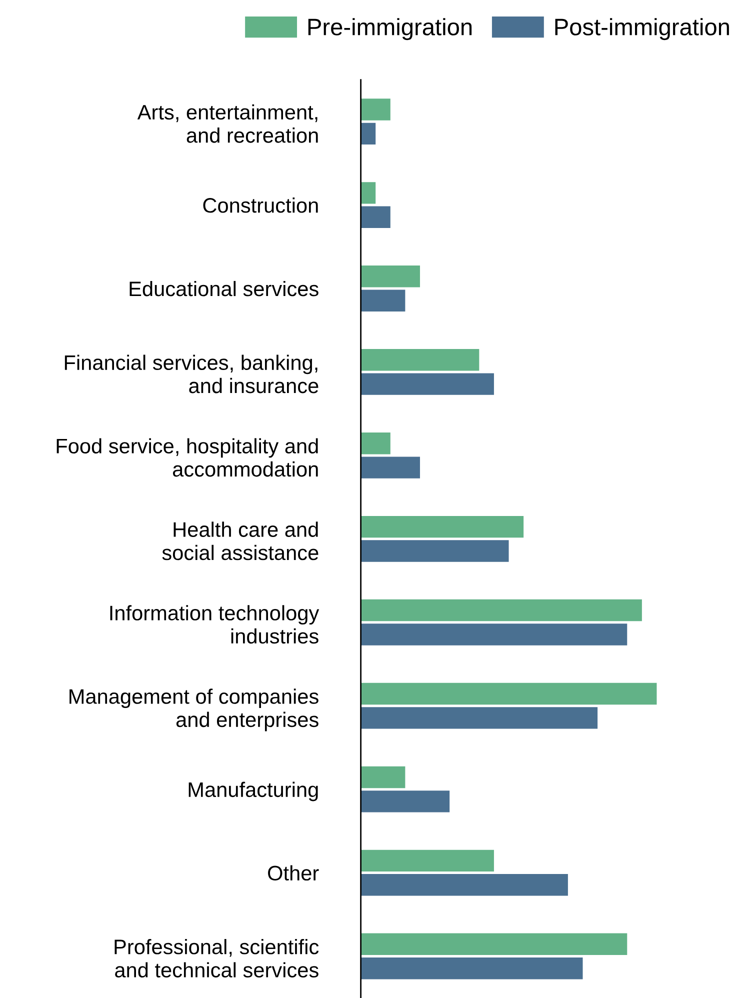  What do you see at coordinates (293, 873) in the screenshot?
I see `y-tick-label: Other` at bounding box center [293, 873].